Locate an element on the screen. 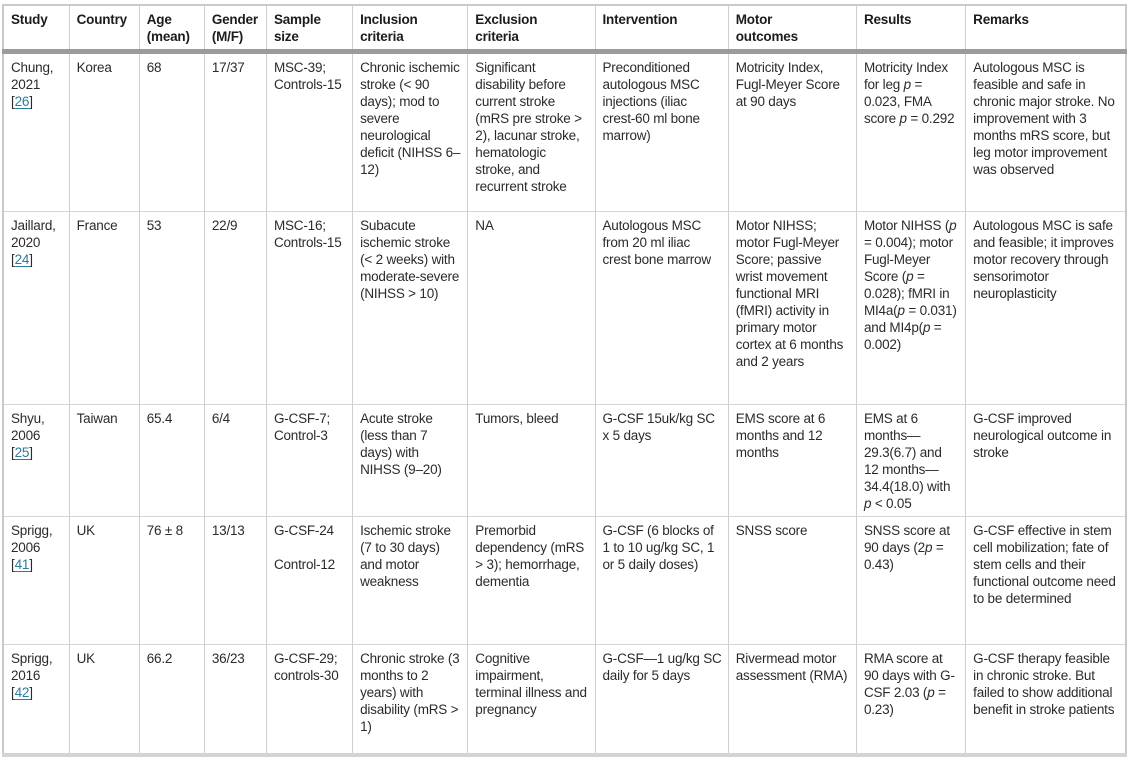 The image size is (1129, 765). cell-sample: MSC-39; Controls-15 is located at coordinates (309, 131).